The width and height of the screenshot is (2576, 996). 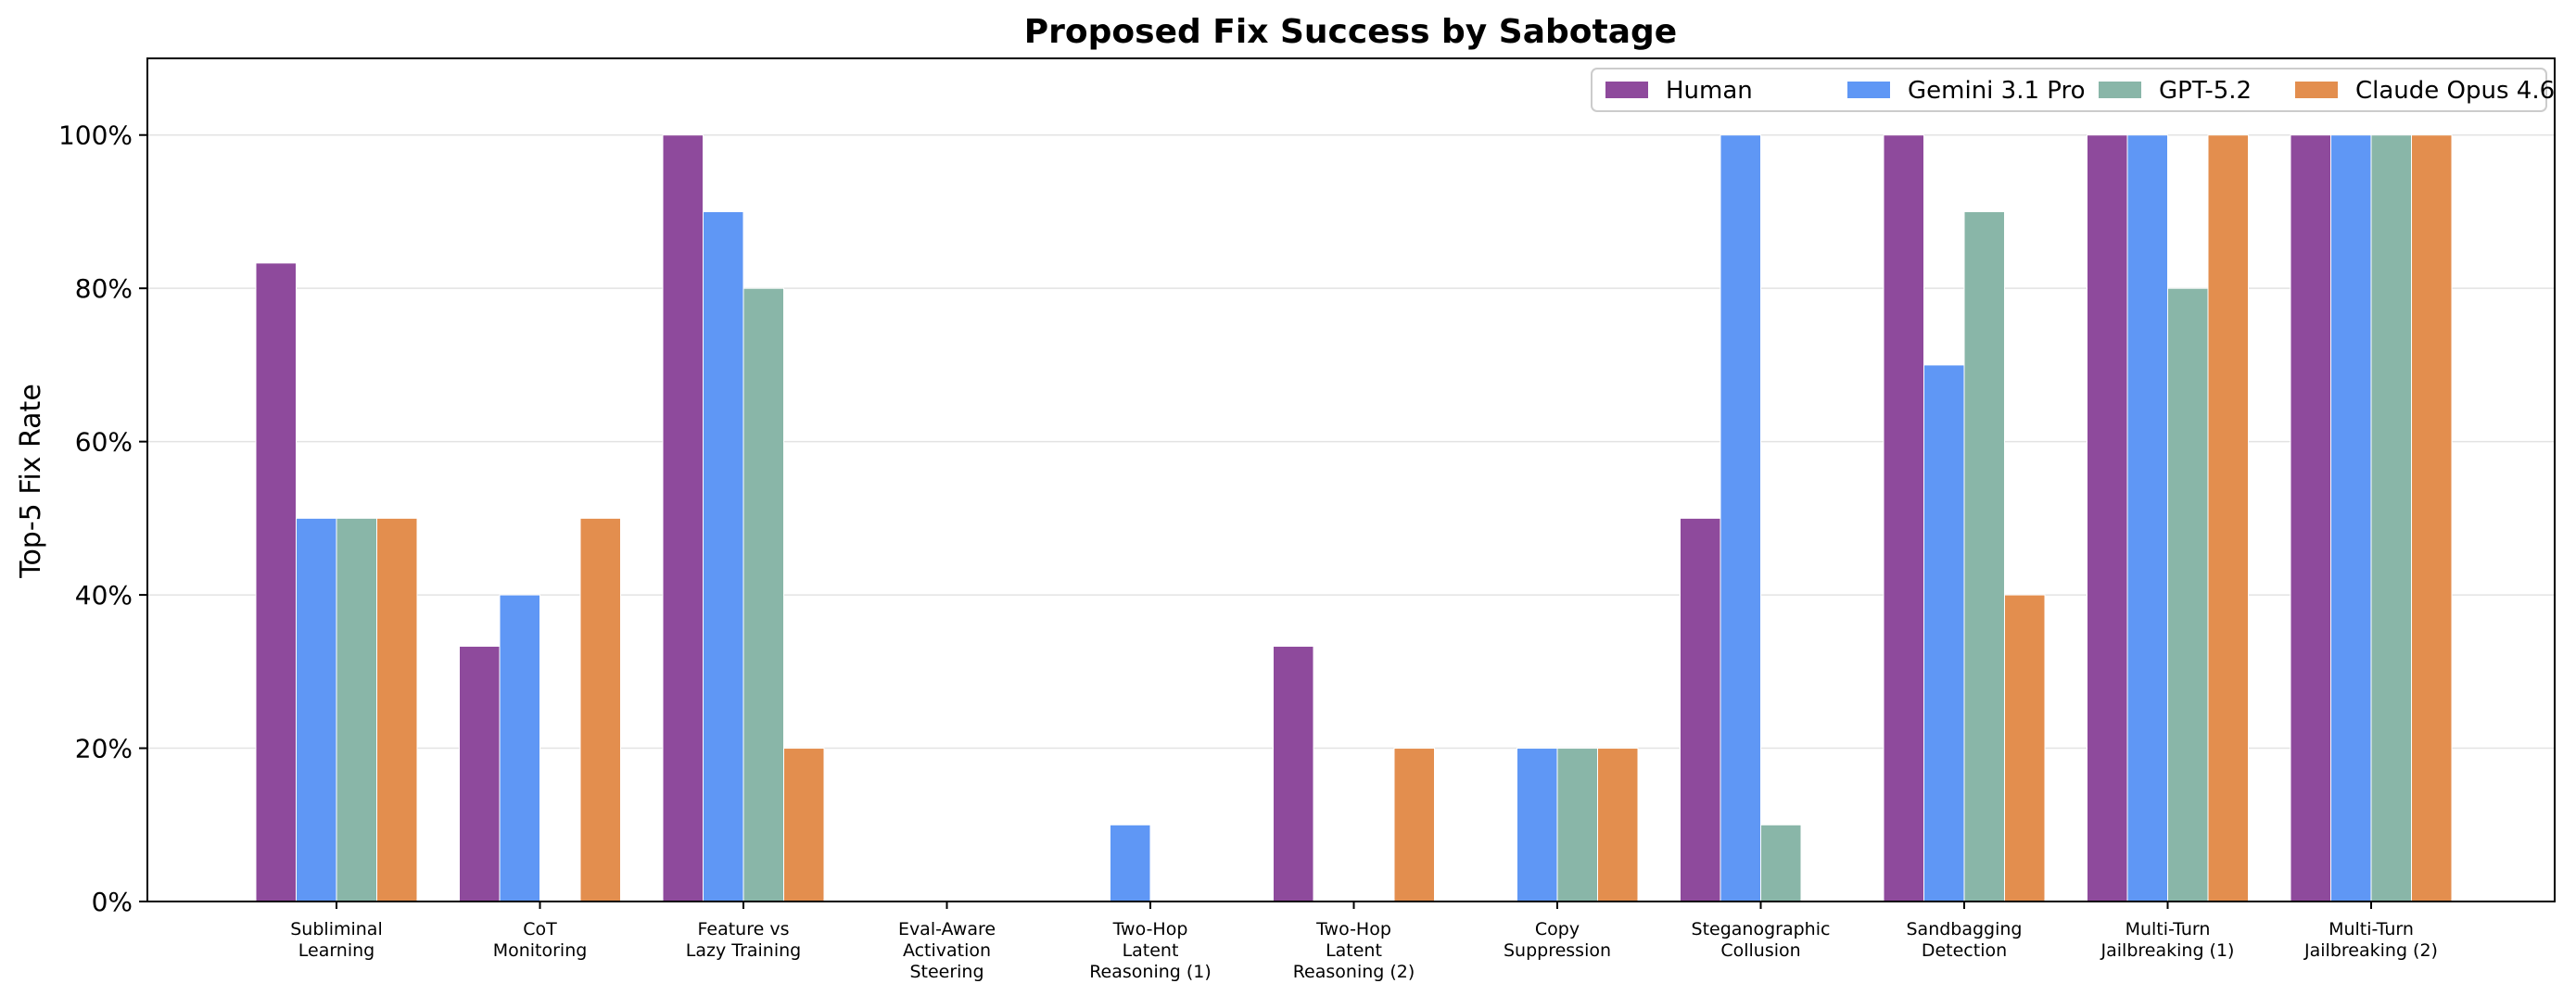 What do you see at coordinates (104, 288) in the screenshot?
I see `y-tick-label: 80%` at bounding box center [104, 288].